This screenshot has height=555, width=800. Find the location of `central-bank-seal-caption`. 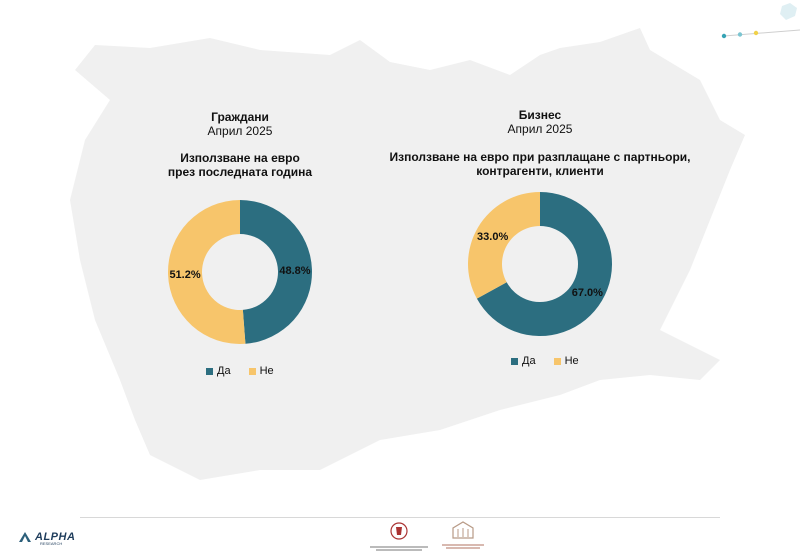

central-bank-seal-caption is located at coordinates (463, 546).